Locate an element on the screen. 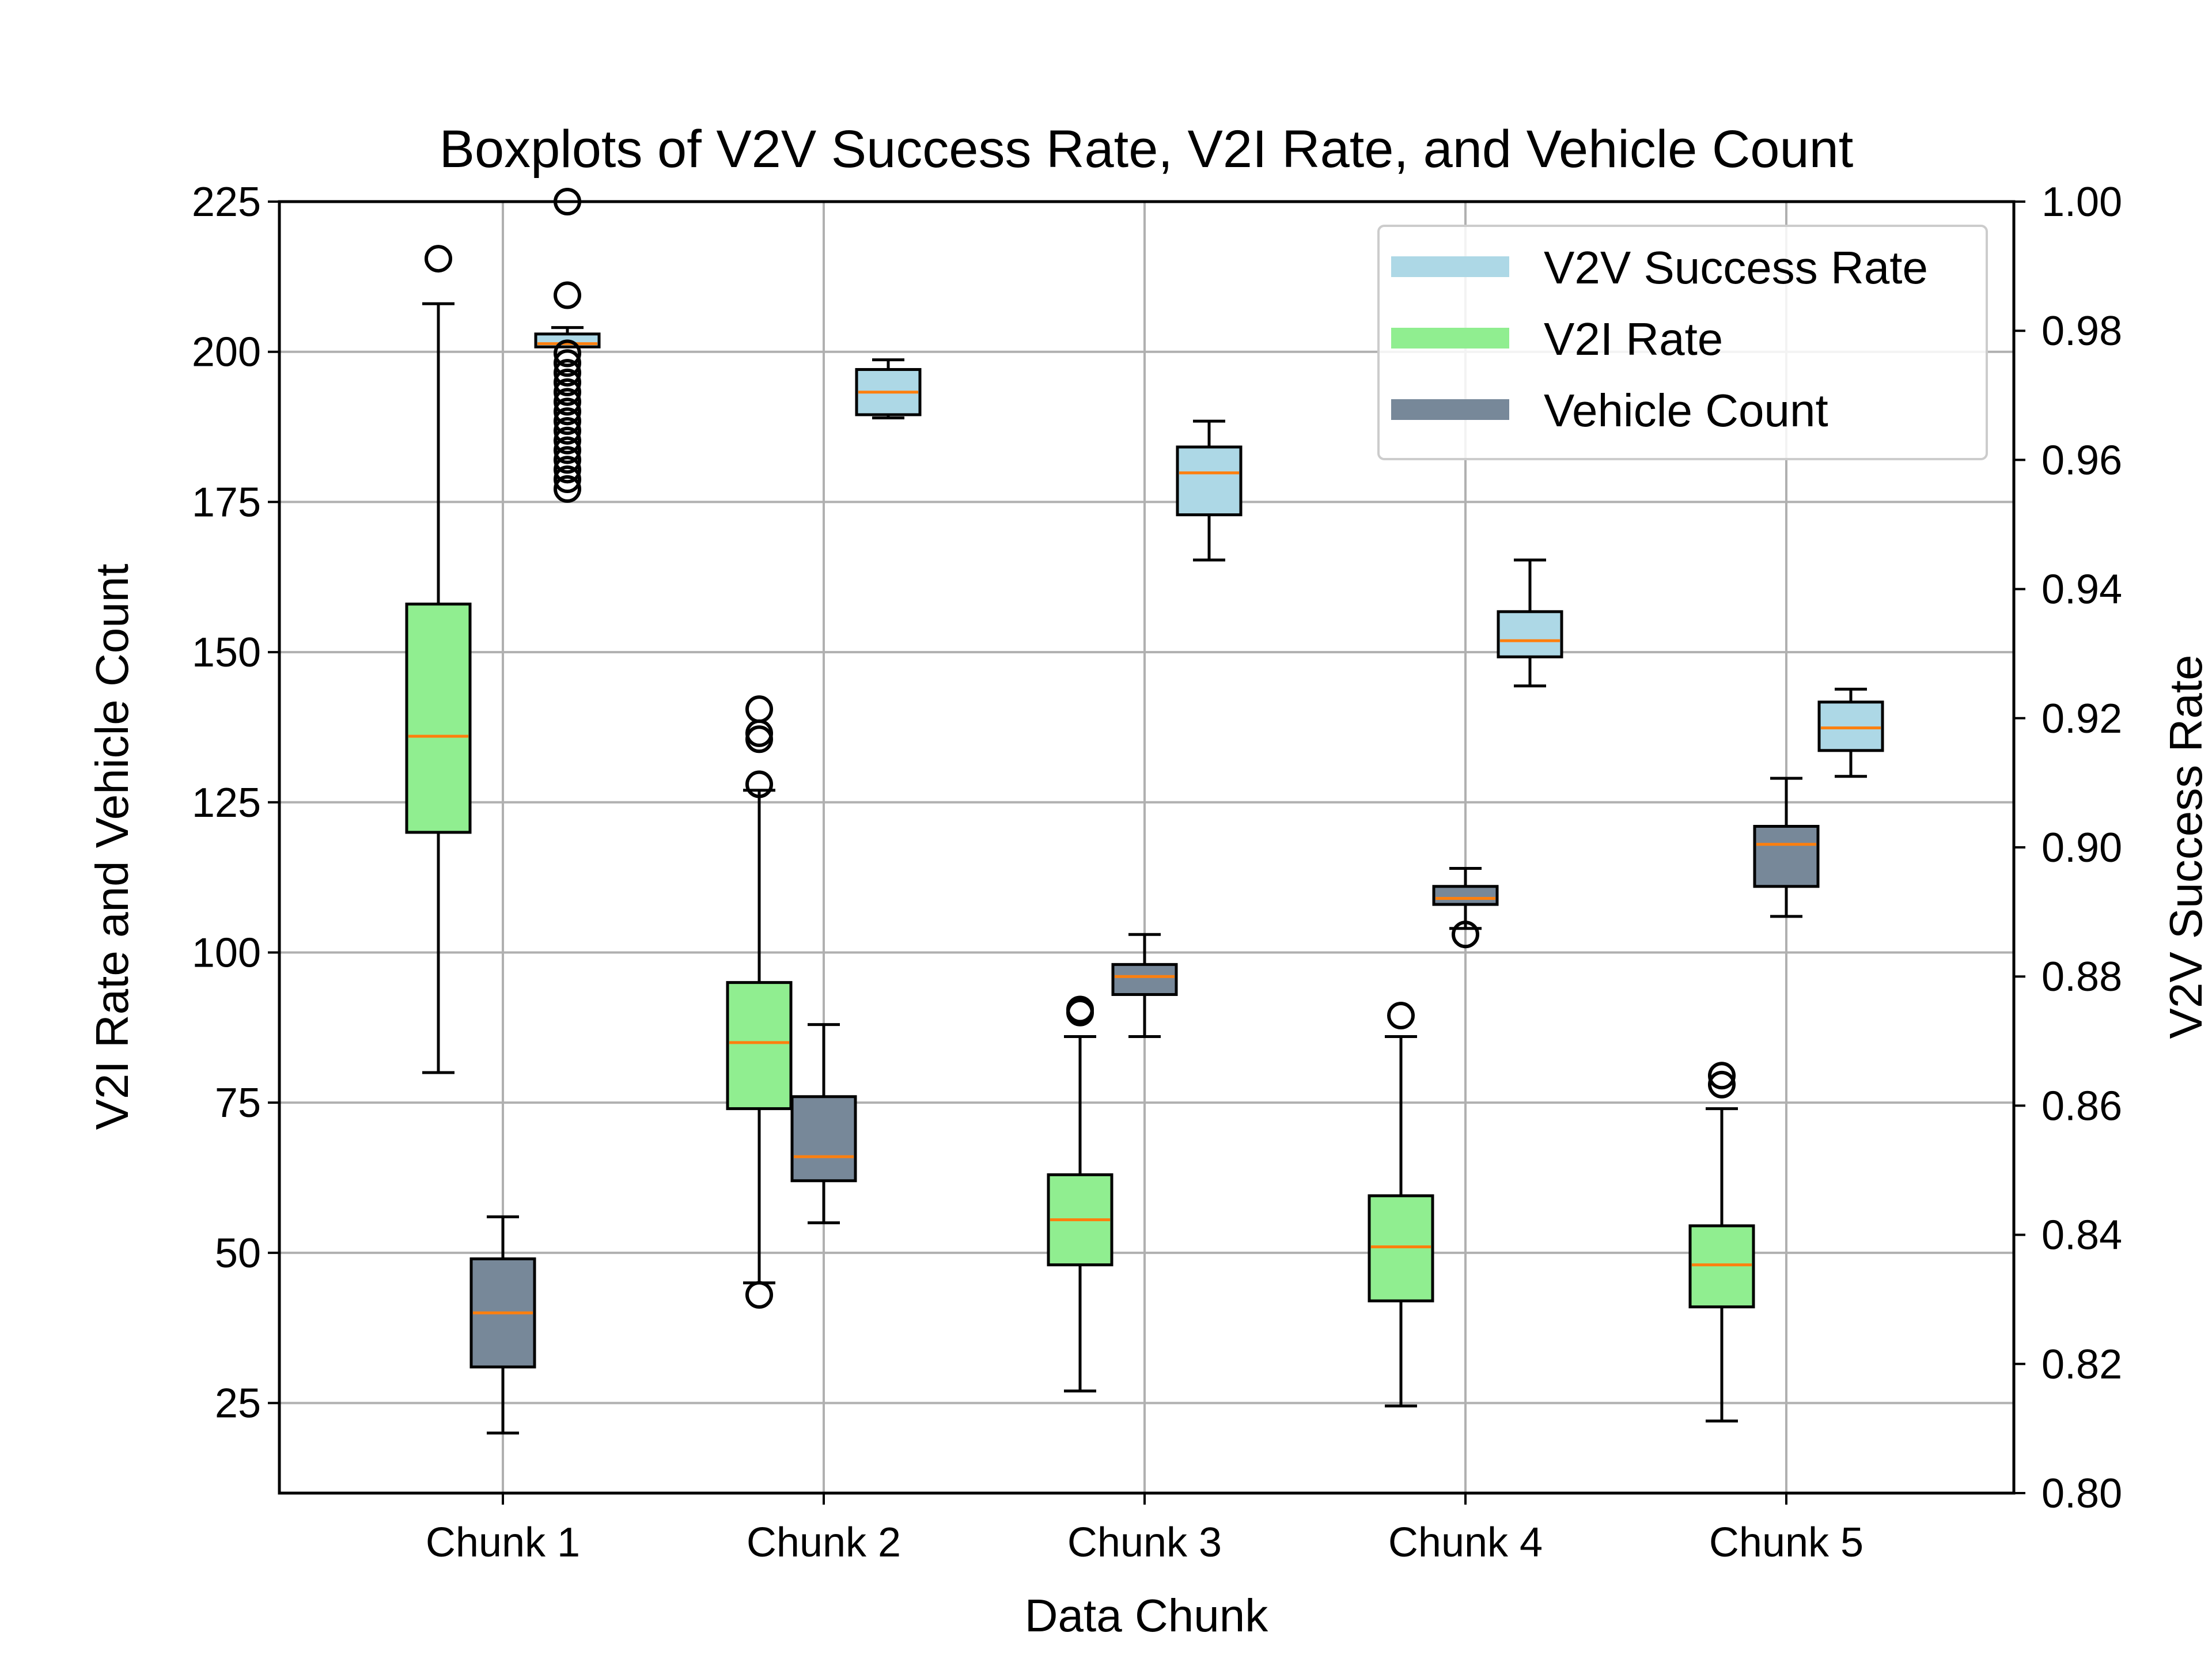  y-tick-label-right: 0.98 is located at coordinates (2081, 331).